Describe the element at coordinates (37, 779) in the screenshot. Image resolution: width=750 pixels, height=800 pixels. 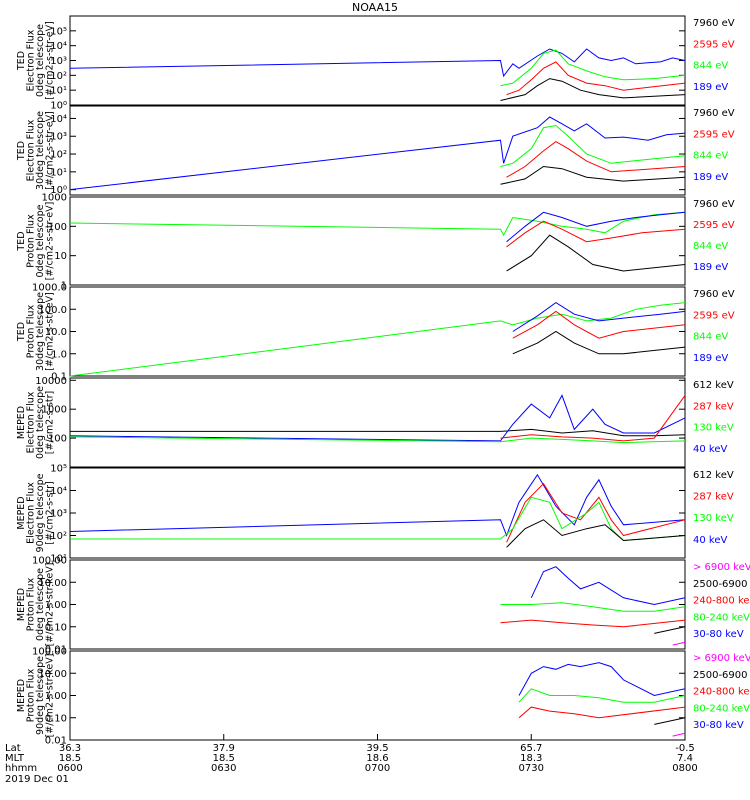
I see `date-label: 2019 Dec 01` at that location.